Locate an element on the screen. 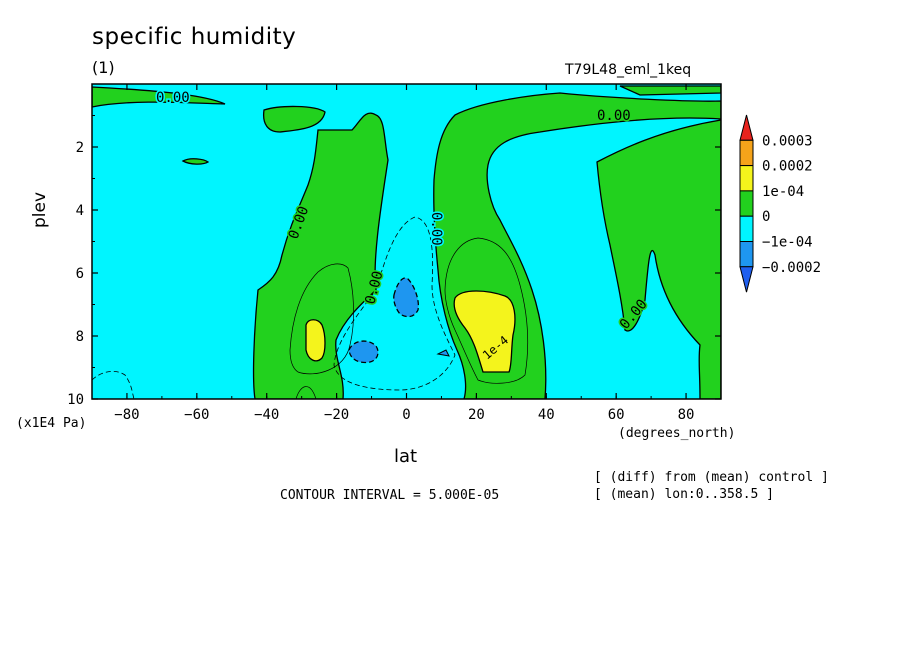 Image resolution: width=904 pixels, height=654 pixels. y-tick-label: 10 is located at coordinates (75, 400).